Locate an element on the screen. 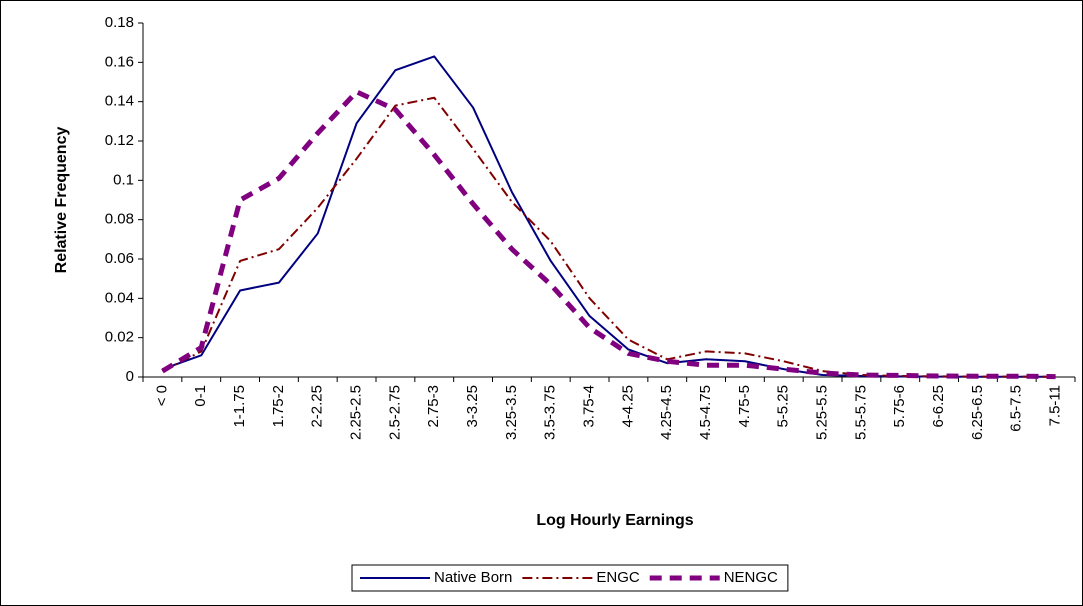 This screenshot has width=1083, height=606. x-tick-label: 0-1 is located at coordinates (200, 396).